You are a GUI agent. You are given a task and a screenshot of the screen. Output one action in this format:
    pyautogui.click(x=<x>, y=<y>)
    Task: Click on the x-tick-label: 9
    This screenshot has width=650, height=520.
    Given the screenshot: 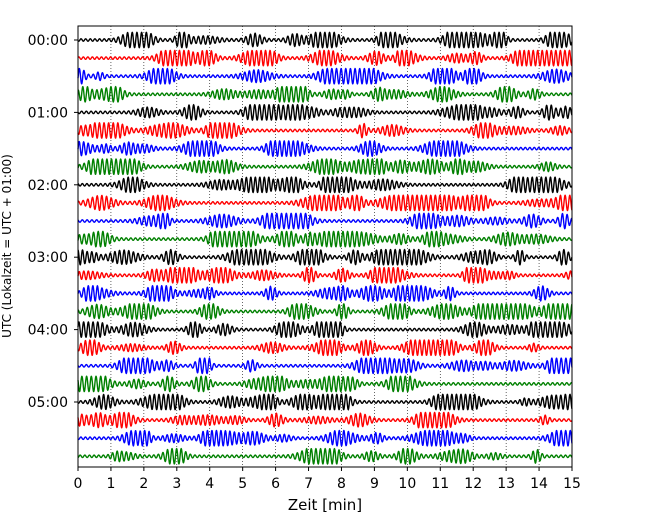 What is the action you would take?
    pyautogui.click(x=374, y=484)
    